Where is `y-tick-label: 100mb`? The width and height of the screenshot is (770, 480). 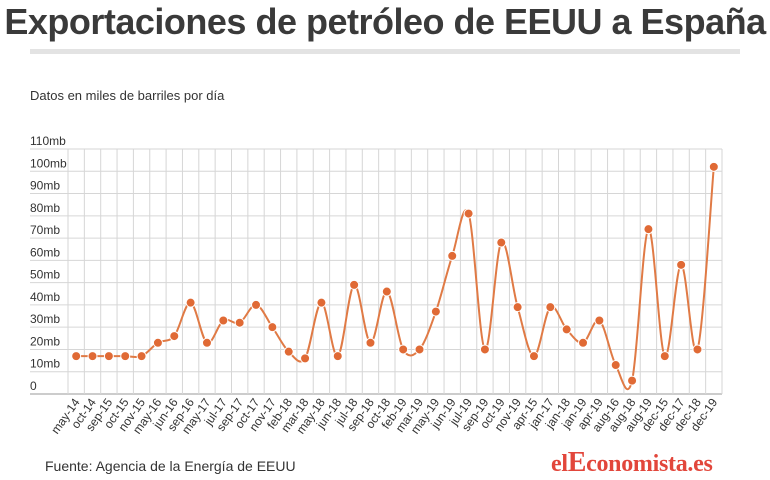
y-tick-label: 100mb is located at coordinates (48, 163).